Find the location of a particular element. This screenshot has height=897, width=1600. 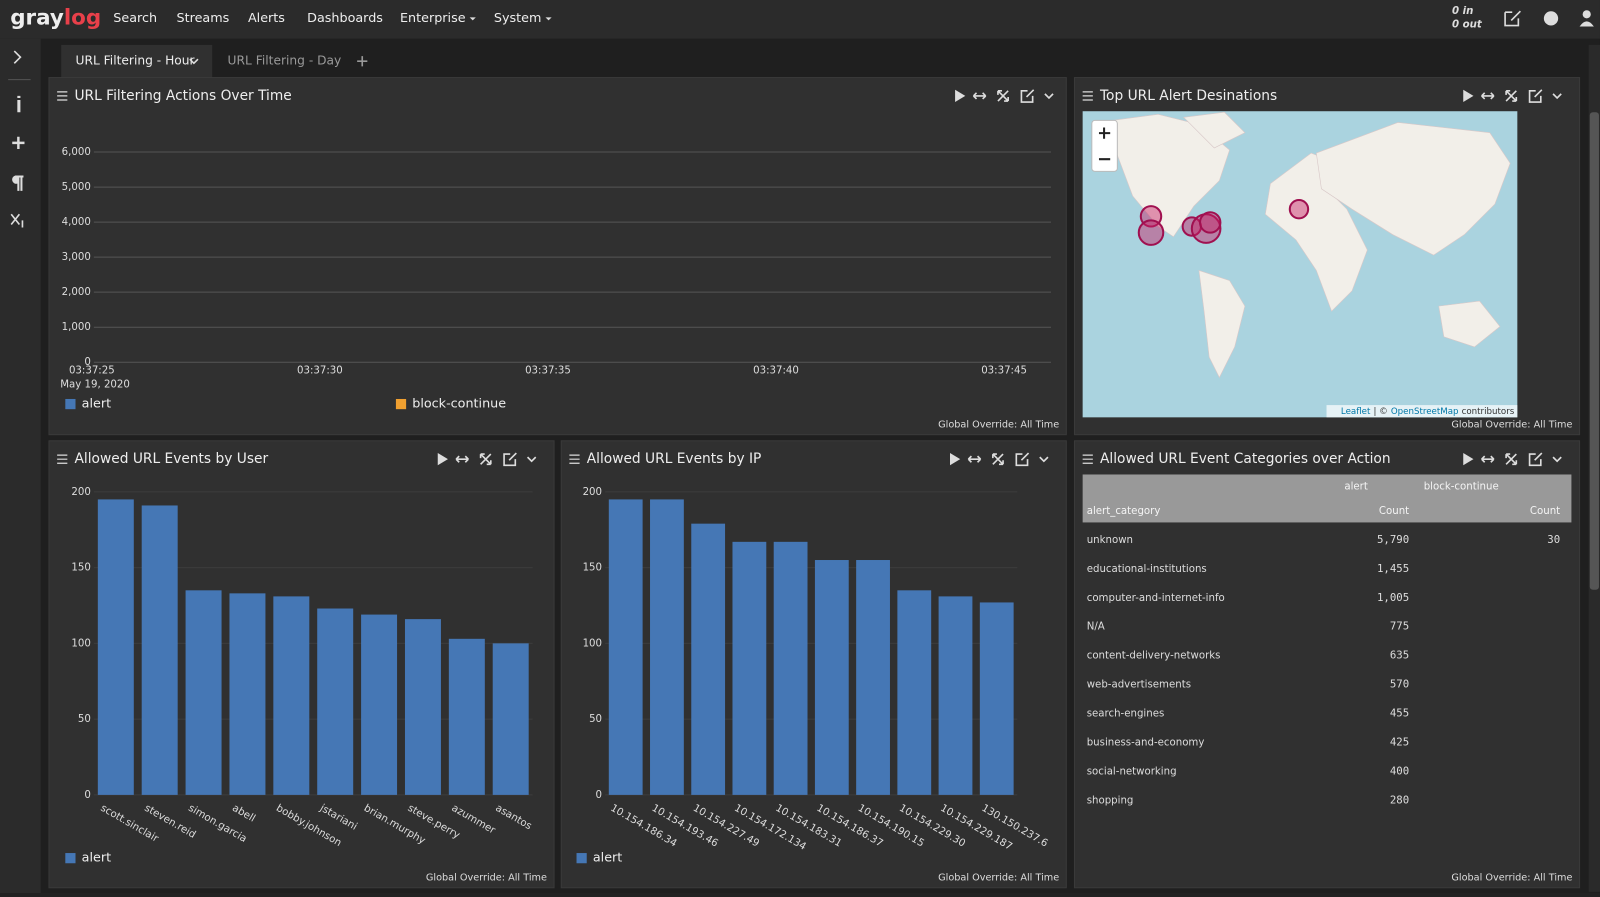

widget-title: URL Filtering Actions Over Time is located at coordinates (182, 96).